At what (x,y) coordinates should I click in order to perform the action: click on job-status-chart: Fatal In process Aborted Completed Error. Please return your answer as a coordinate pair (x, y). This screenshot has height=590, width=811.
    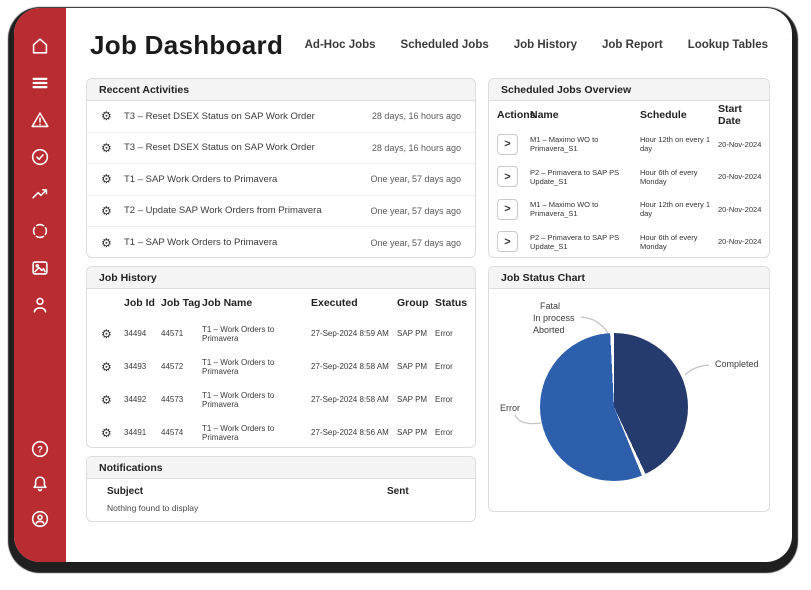
    Looking at the image, I should click on (629, 400).